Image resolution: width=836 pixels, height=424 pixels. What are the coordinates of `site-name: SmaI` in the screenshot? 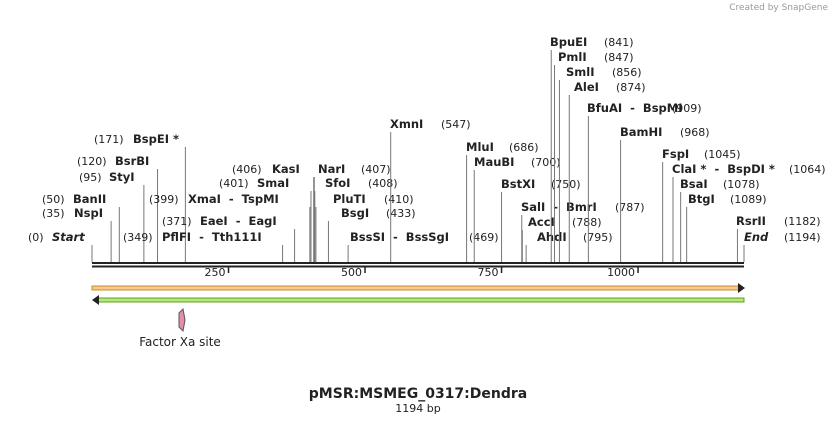 It's located at (273, 183).